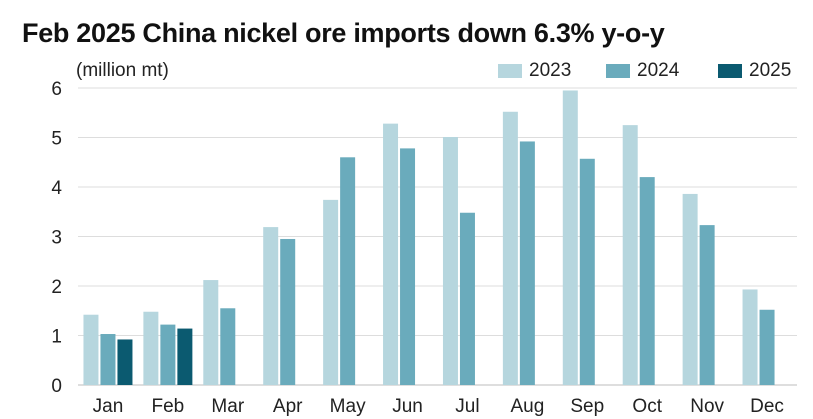  I want to click on bar-2024-nov, so click(707, 305).